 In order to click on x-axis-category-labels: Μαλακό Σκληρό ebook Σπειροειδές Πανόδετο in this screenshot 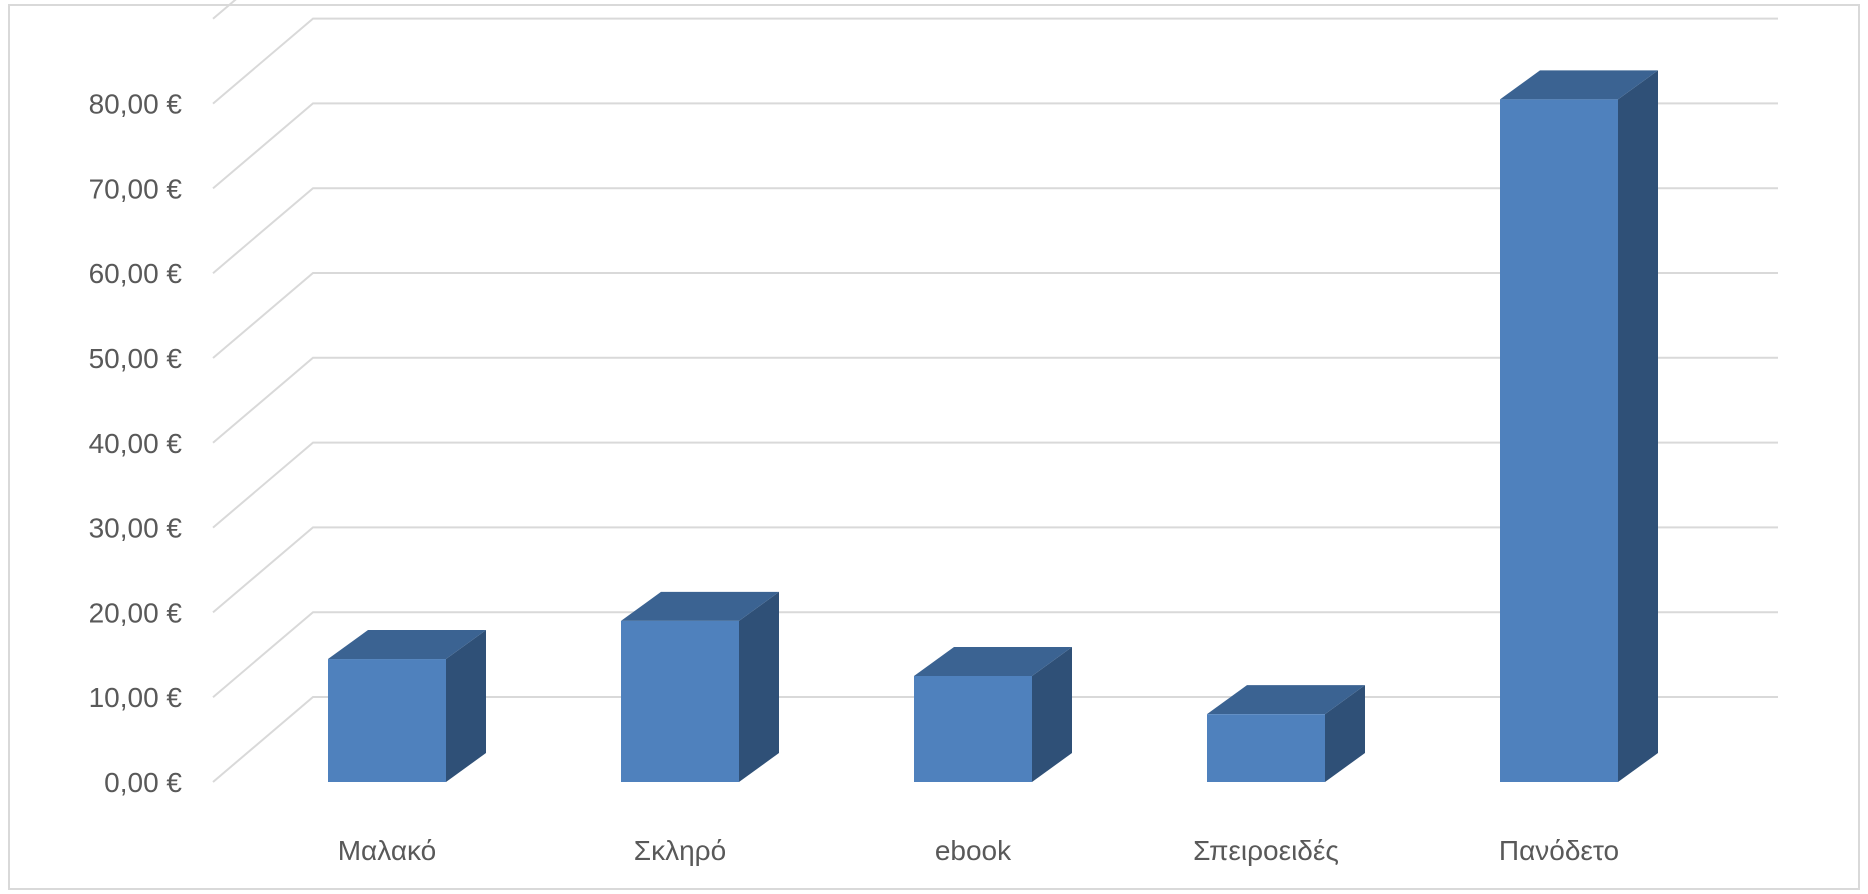, I will do `click(978, 850)`.